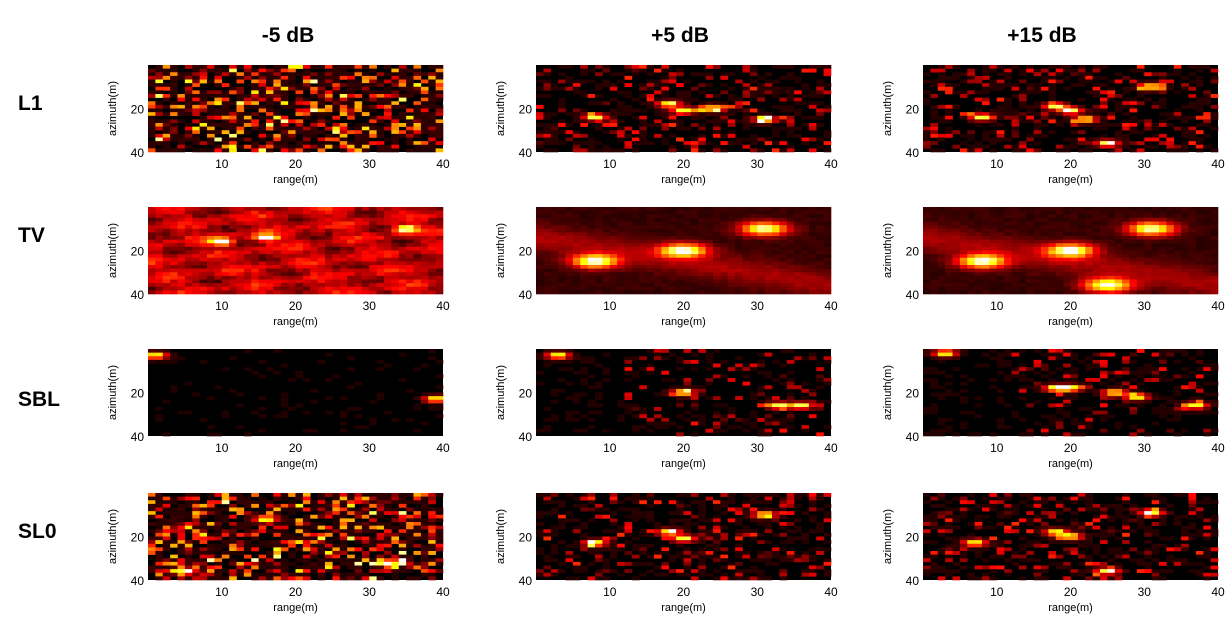 The width and height of the screenshot is (1232, 622). Describe the element at coordinates (296, 164) in the screenshot. I see `x-tick-label: 20` at that location.